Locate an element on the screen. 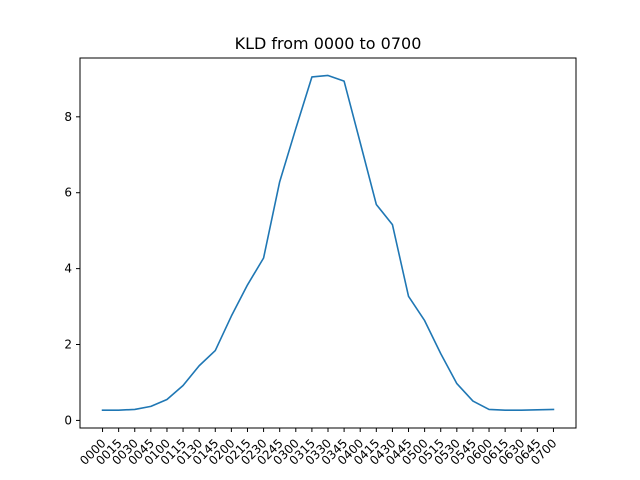 The width and height of the screenshot is (640, 480). y-tick-label: 6 is located at coordinates (68, 193).